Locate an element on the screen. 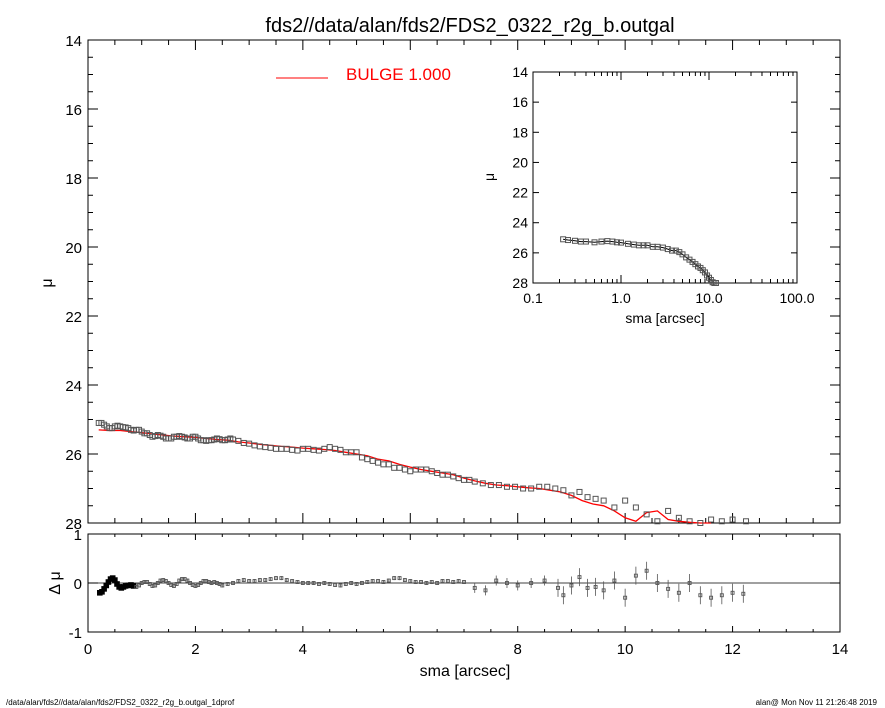  footer-timestamp: alan@ Mon Nov 11 21:26:48 2019 is located at coordinates (816, 702).